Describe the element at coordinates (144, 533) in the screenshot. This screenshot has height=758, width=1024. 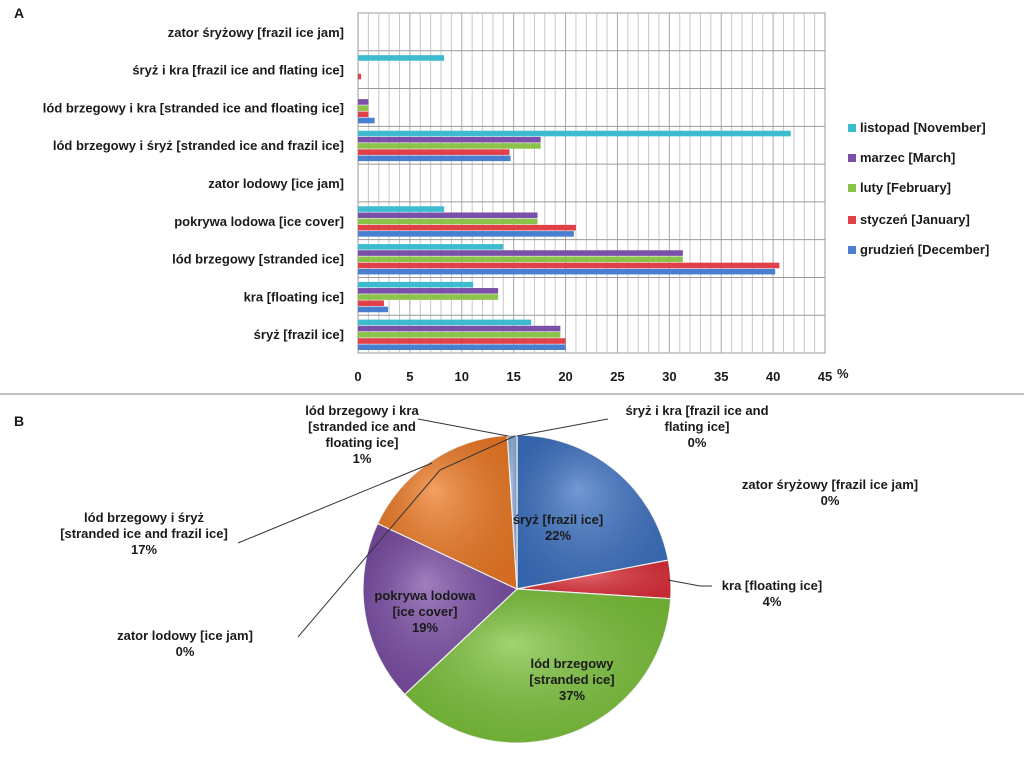
I see `slice-label-line: [stranded ice and frazil ice]` at that location.